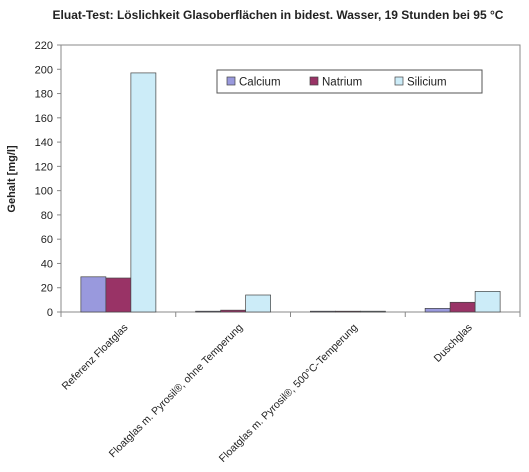 This screenshot has width=529, height=472. What do you see at coordinates (44, 70) in the screenshot?
I see `y-tick-label: 200` at bounding box center [44, 70].